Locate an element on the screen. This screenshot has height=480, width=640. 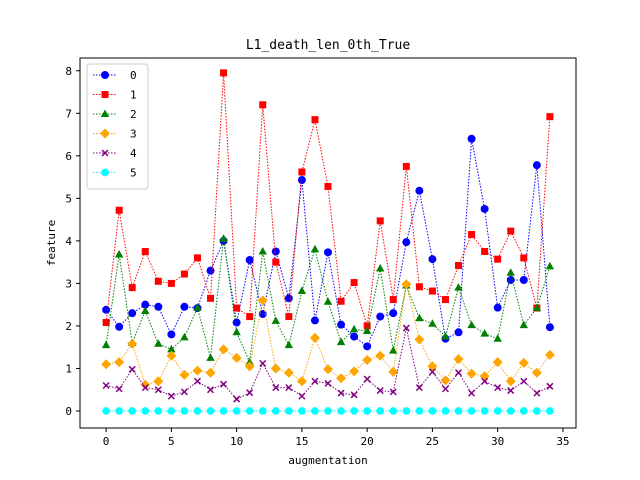
x-axis-ticks: 0 5 10 15 20 25 30 35 is located at coordinates (336, 438).